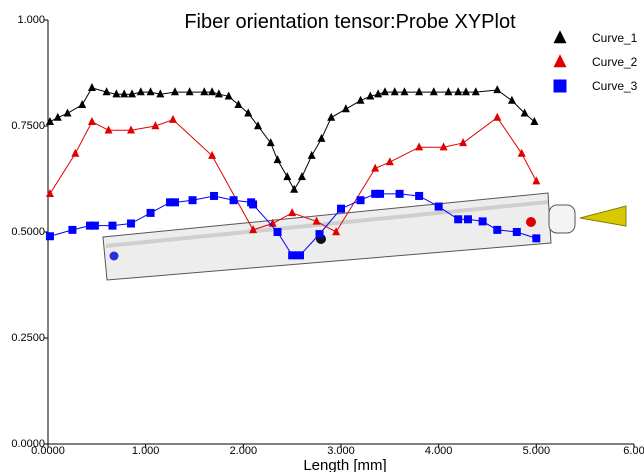 This screenshot has width=644, height=472. Describe the element at coordinates (28, 232) in the screenshot. I see `y-tick-label: 0.5000` at that location.